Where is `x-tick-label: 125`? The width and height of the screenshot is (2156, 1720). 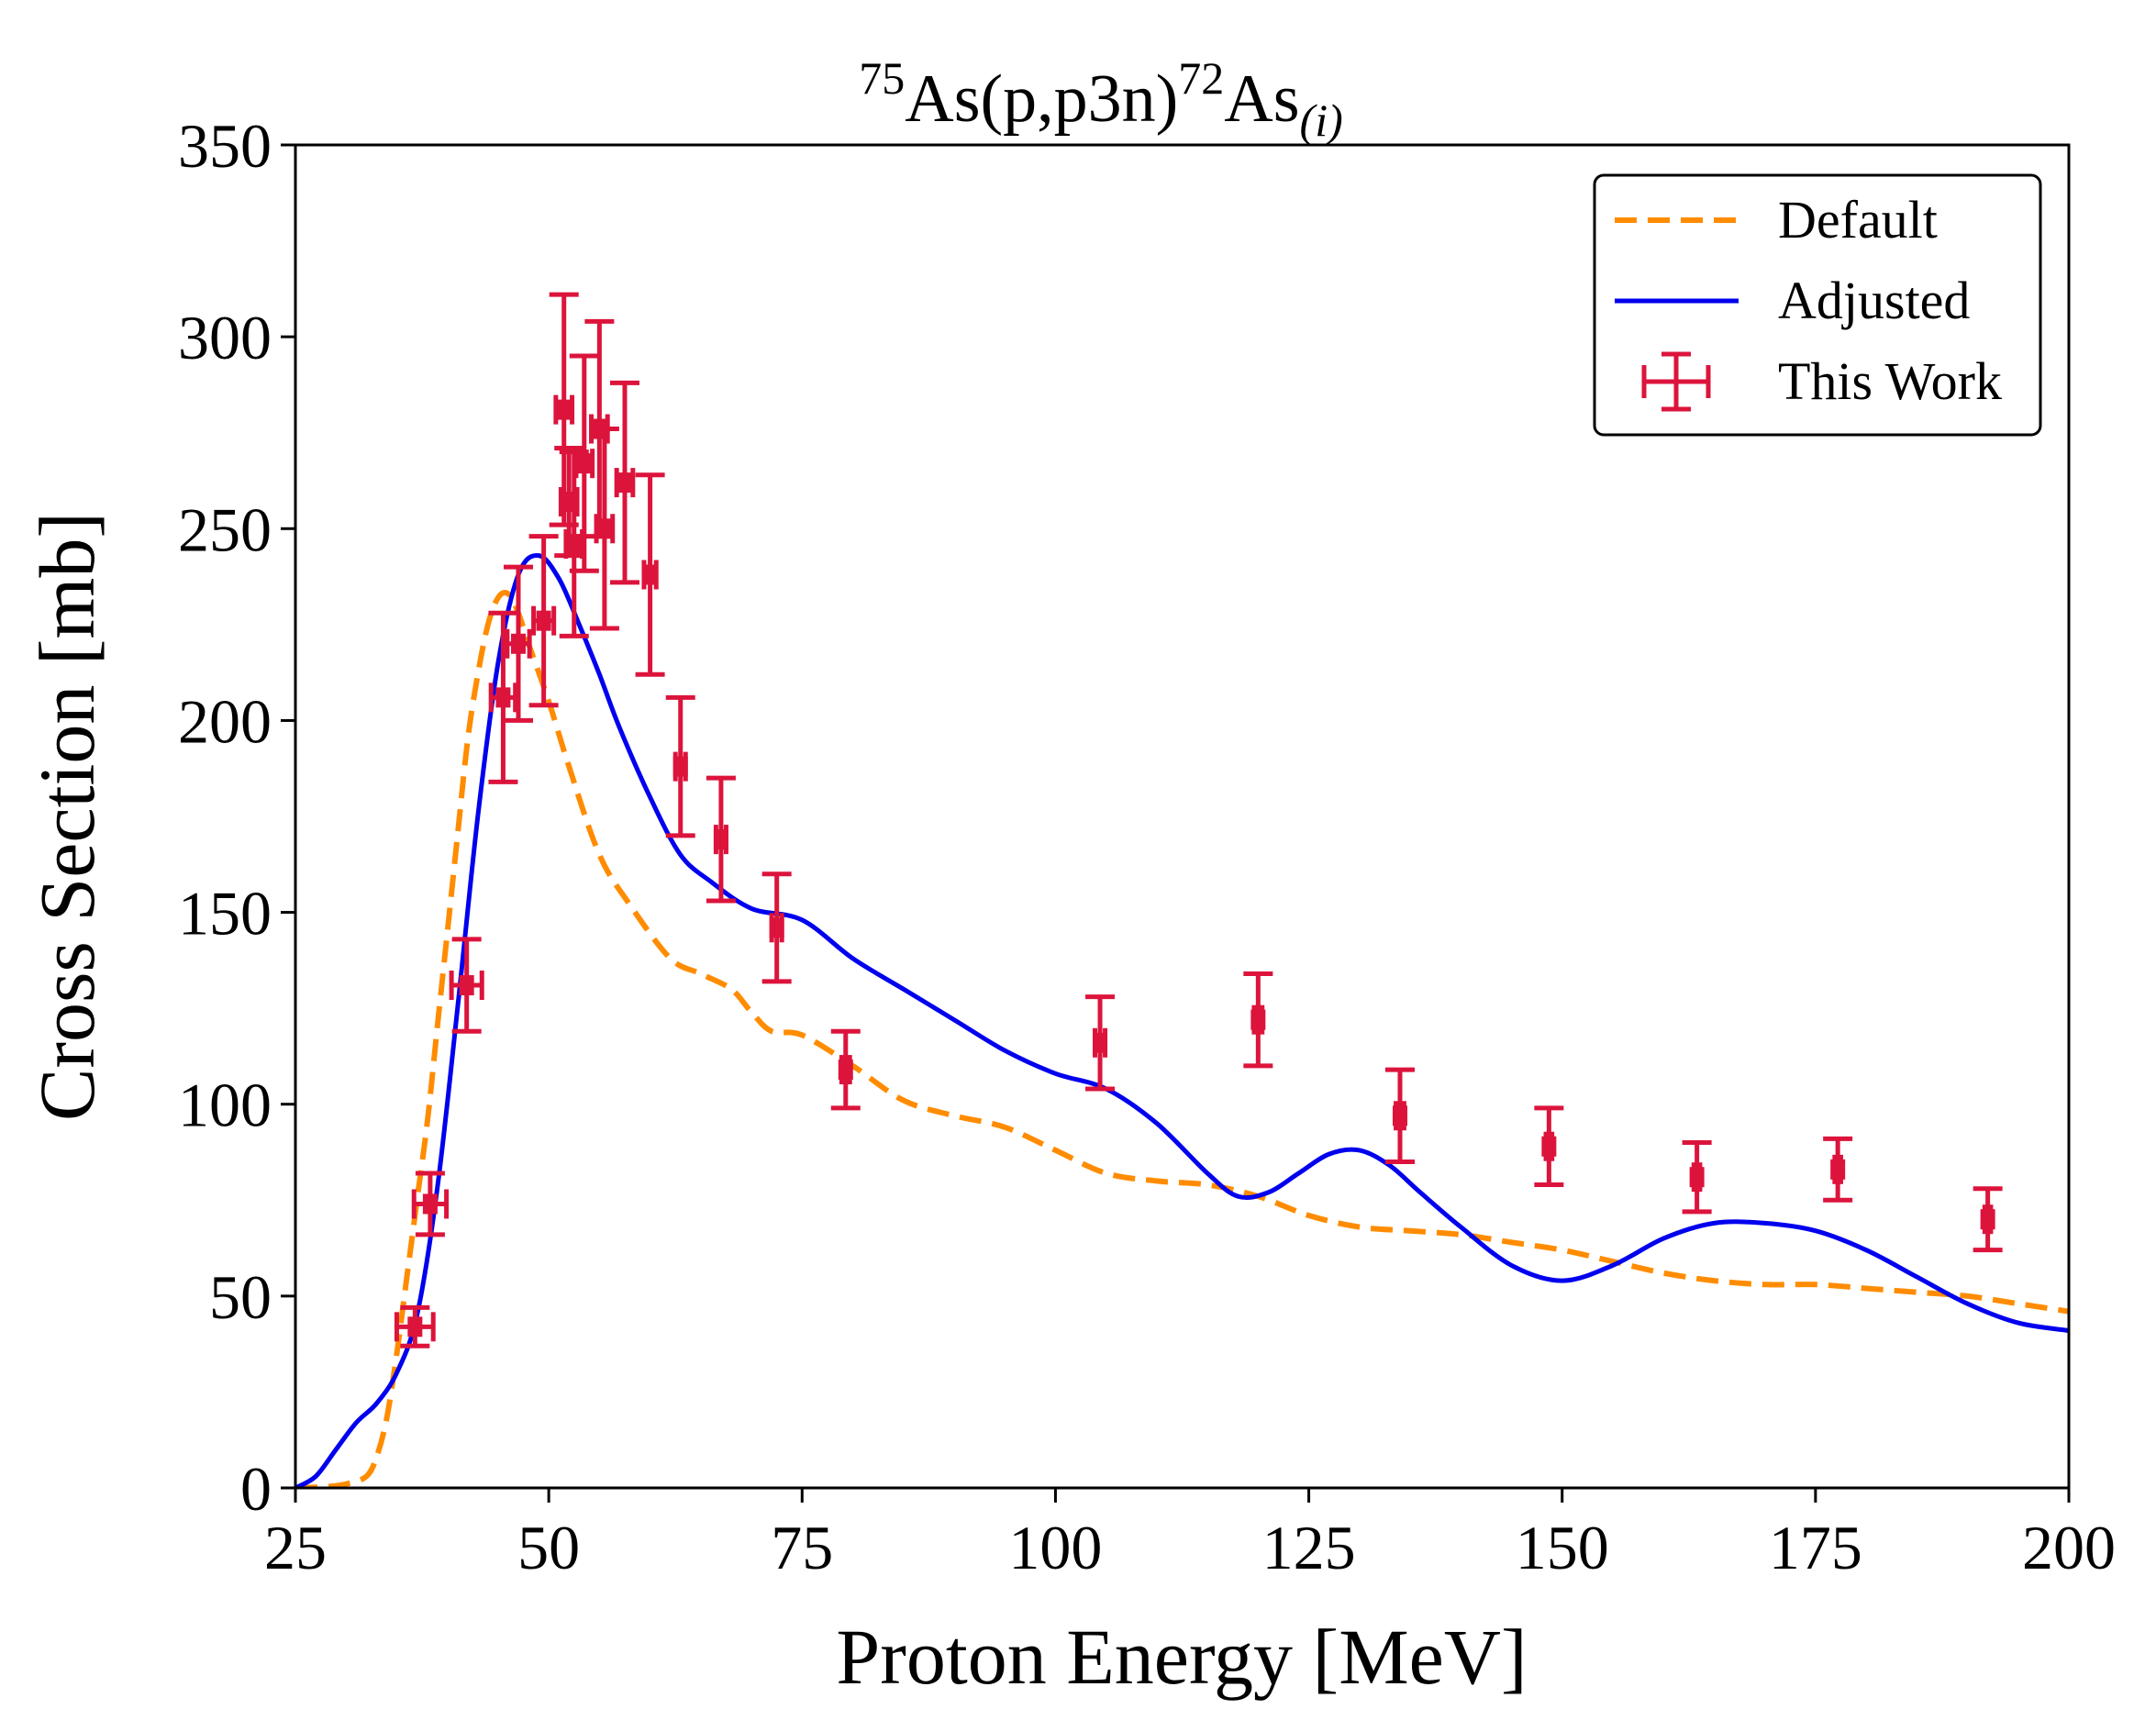
x-tick-label: 125 is located at coordinates (1309, 1547).